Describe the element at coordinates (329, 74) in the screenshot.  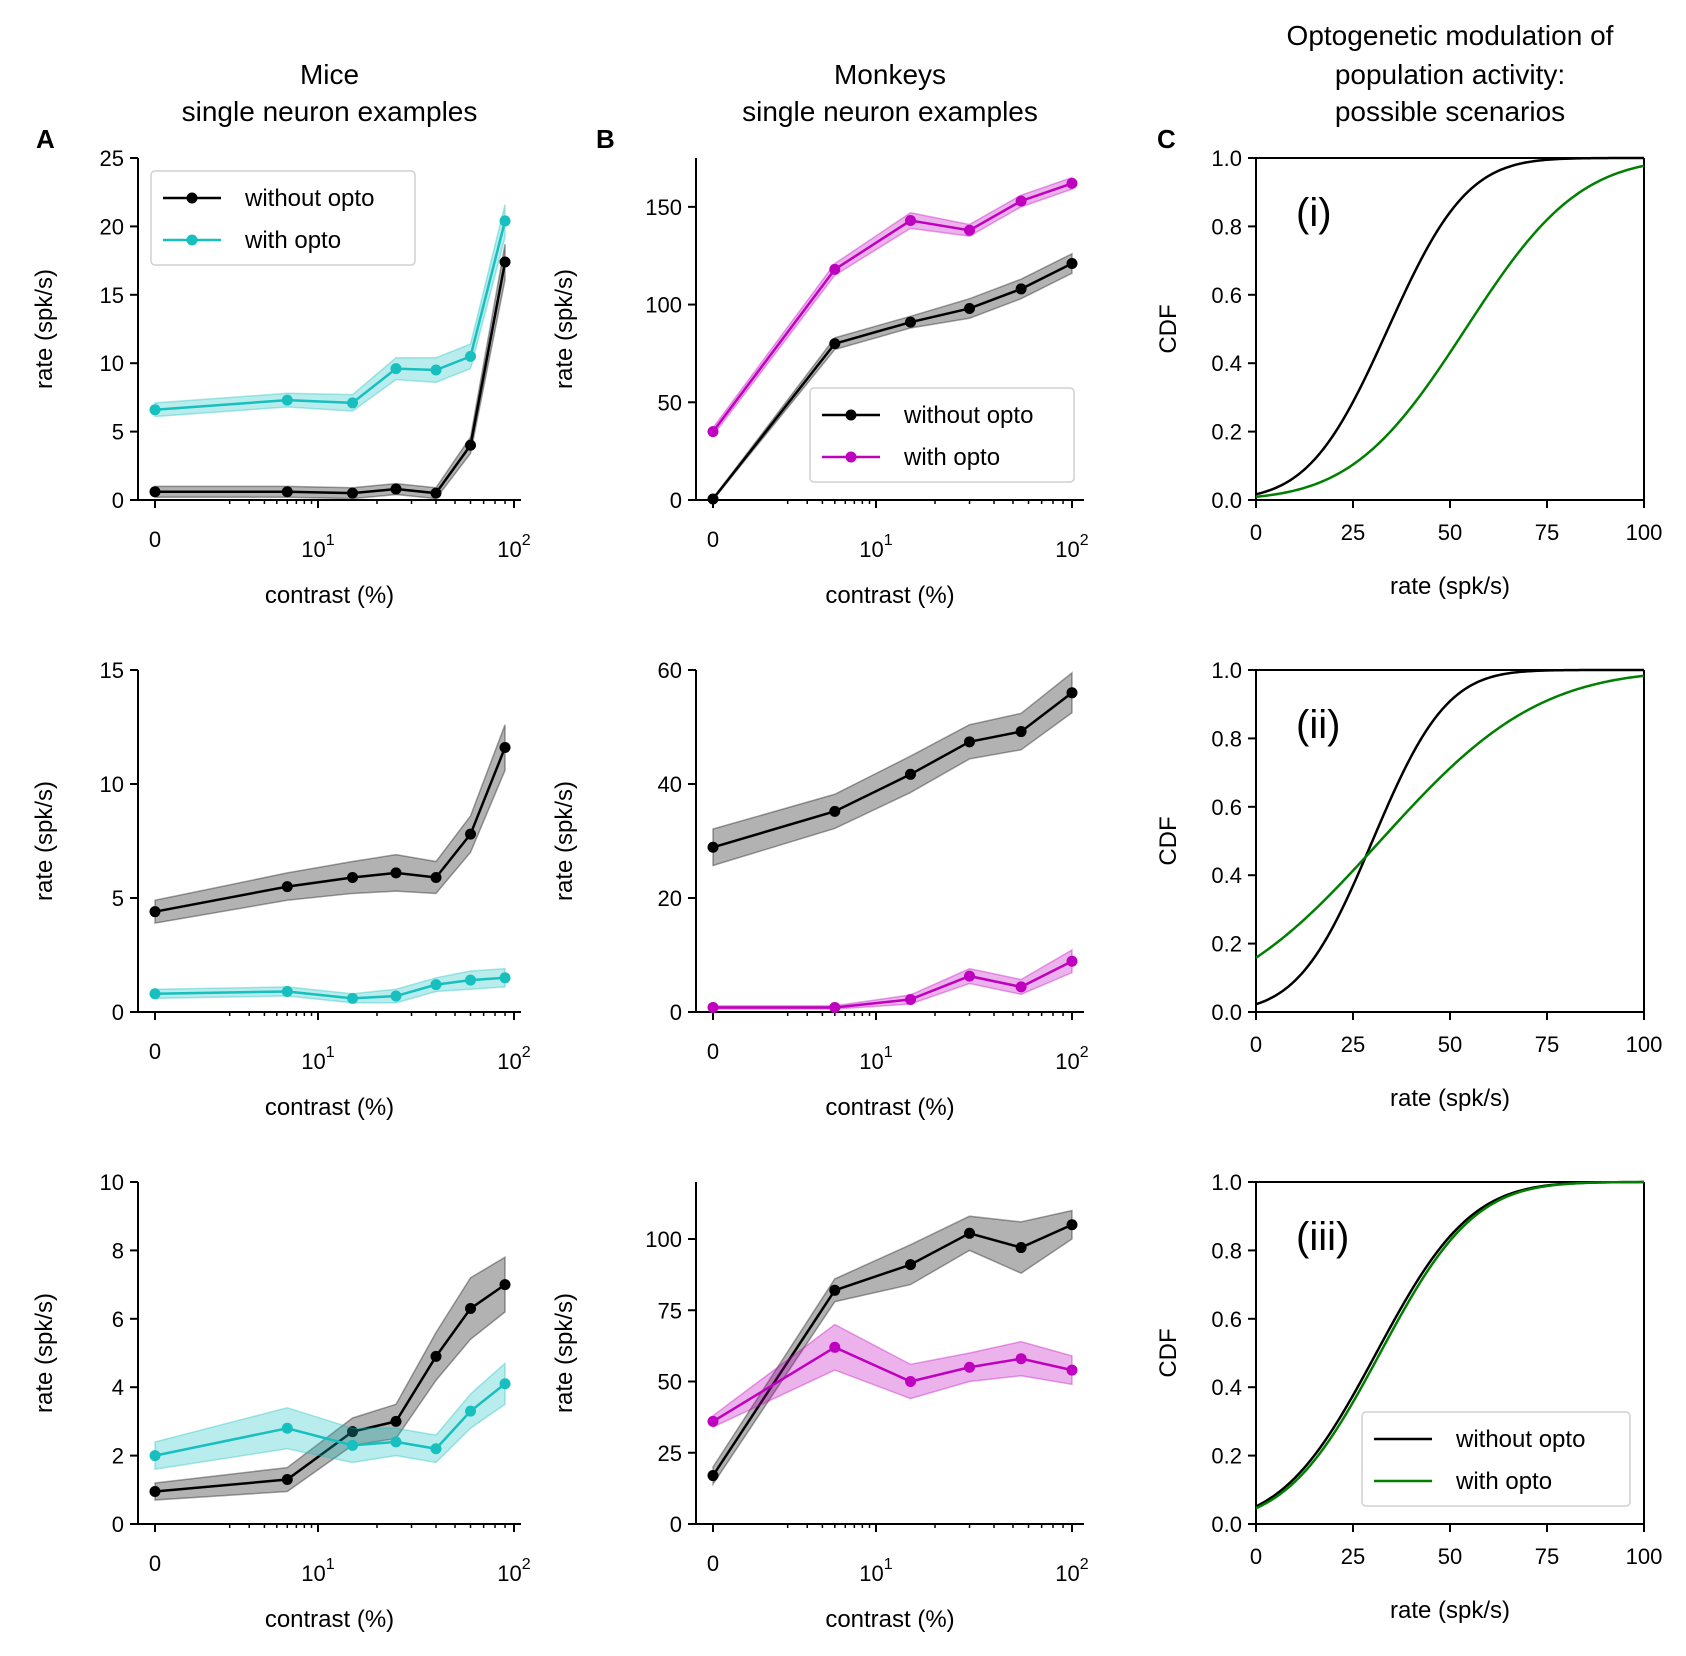
I see `title-line: Mice` at that location.